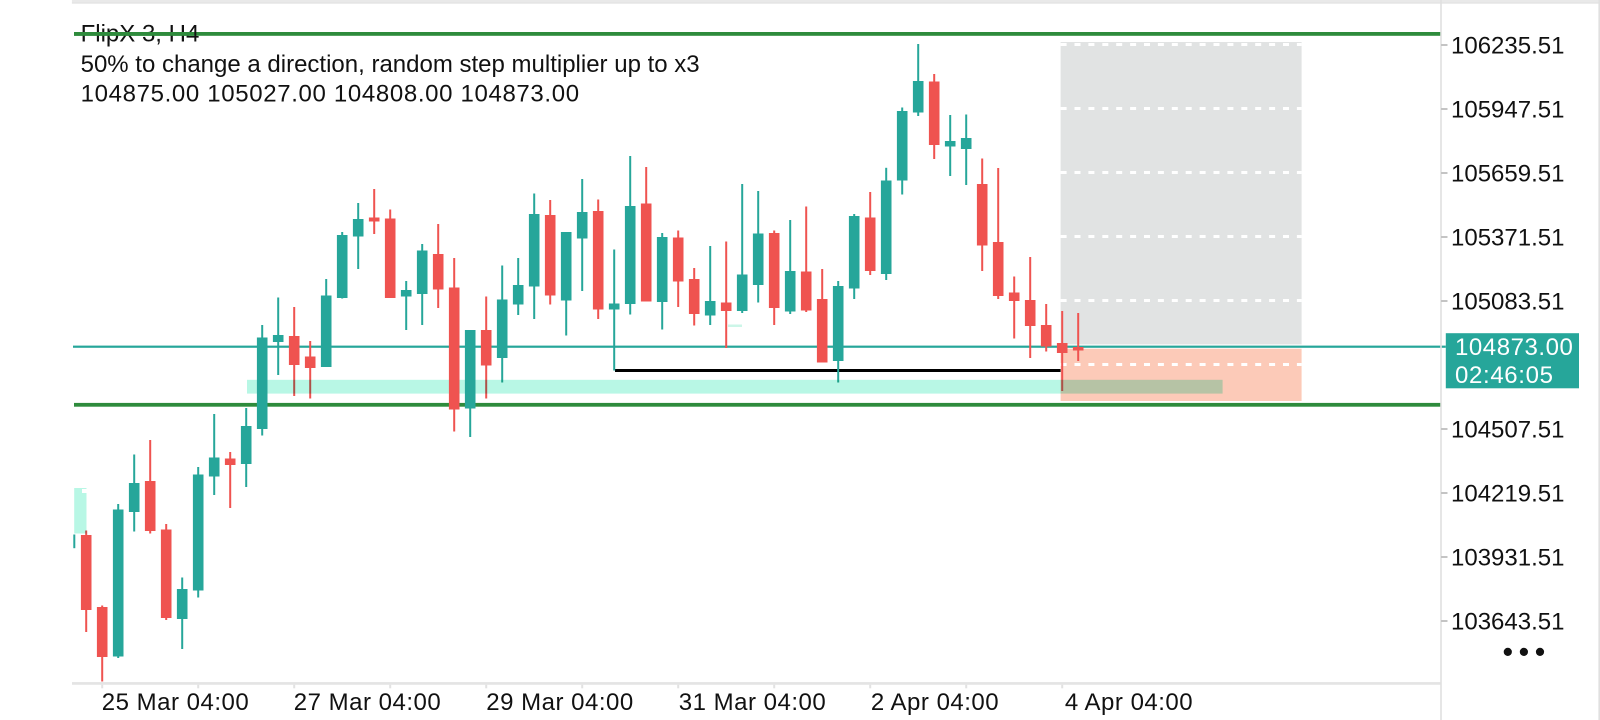 This screenshot has width=1600, height=720. I want to click on svg-text: 4 Apr 04:00, so click(1129, 702).